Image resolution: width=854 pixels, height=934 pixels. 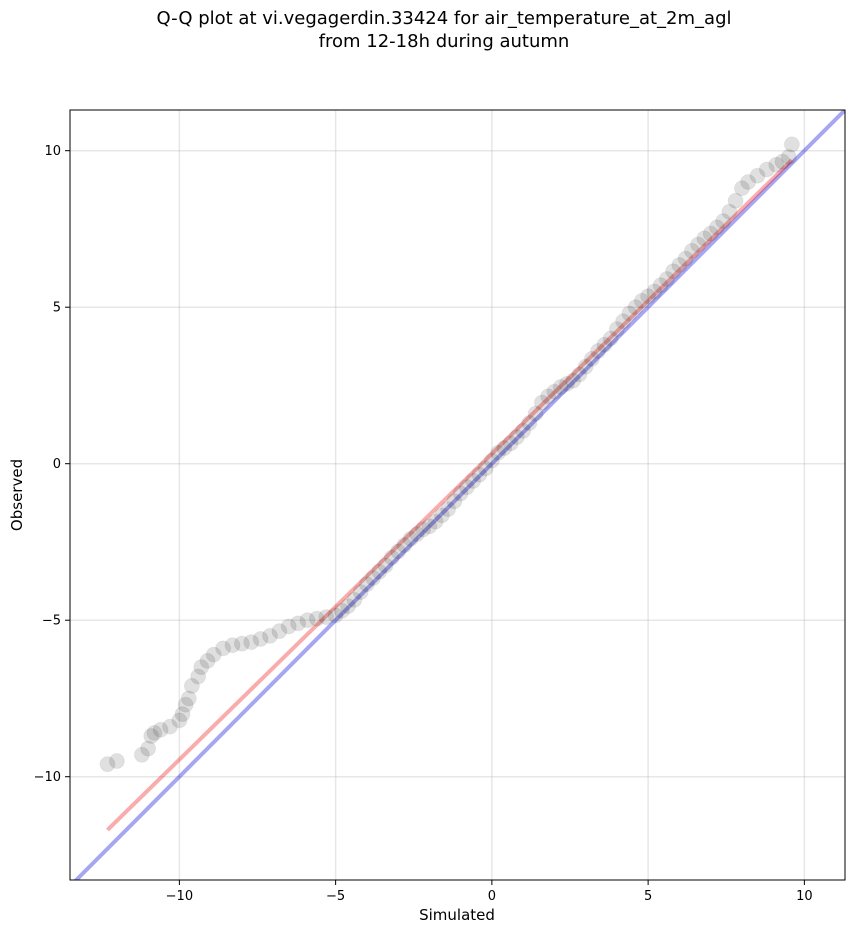 What do you see at coordinates (52, 151) in the screenshot?
I see `y-tick-label: 10` at bounding box center [52, 151].